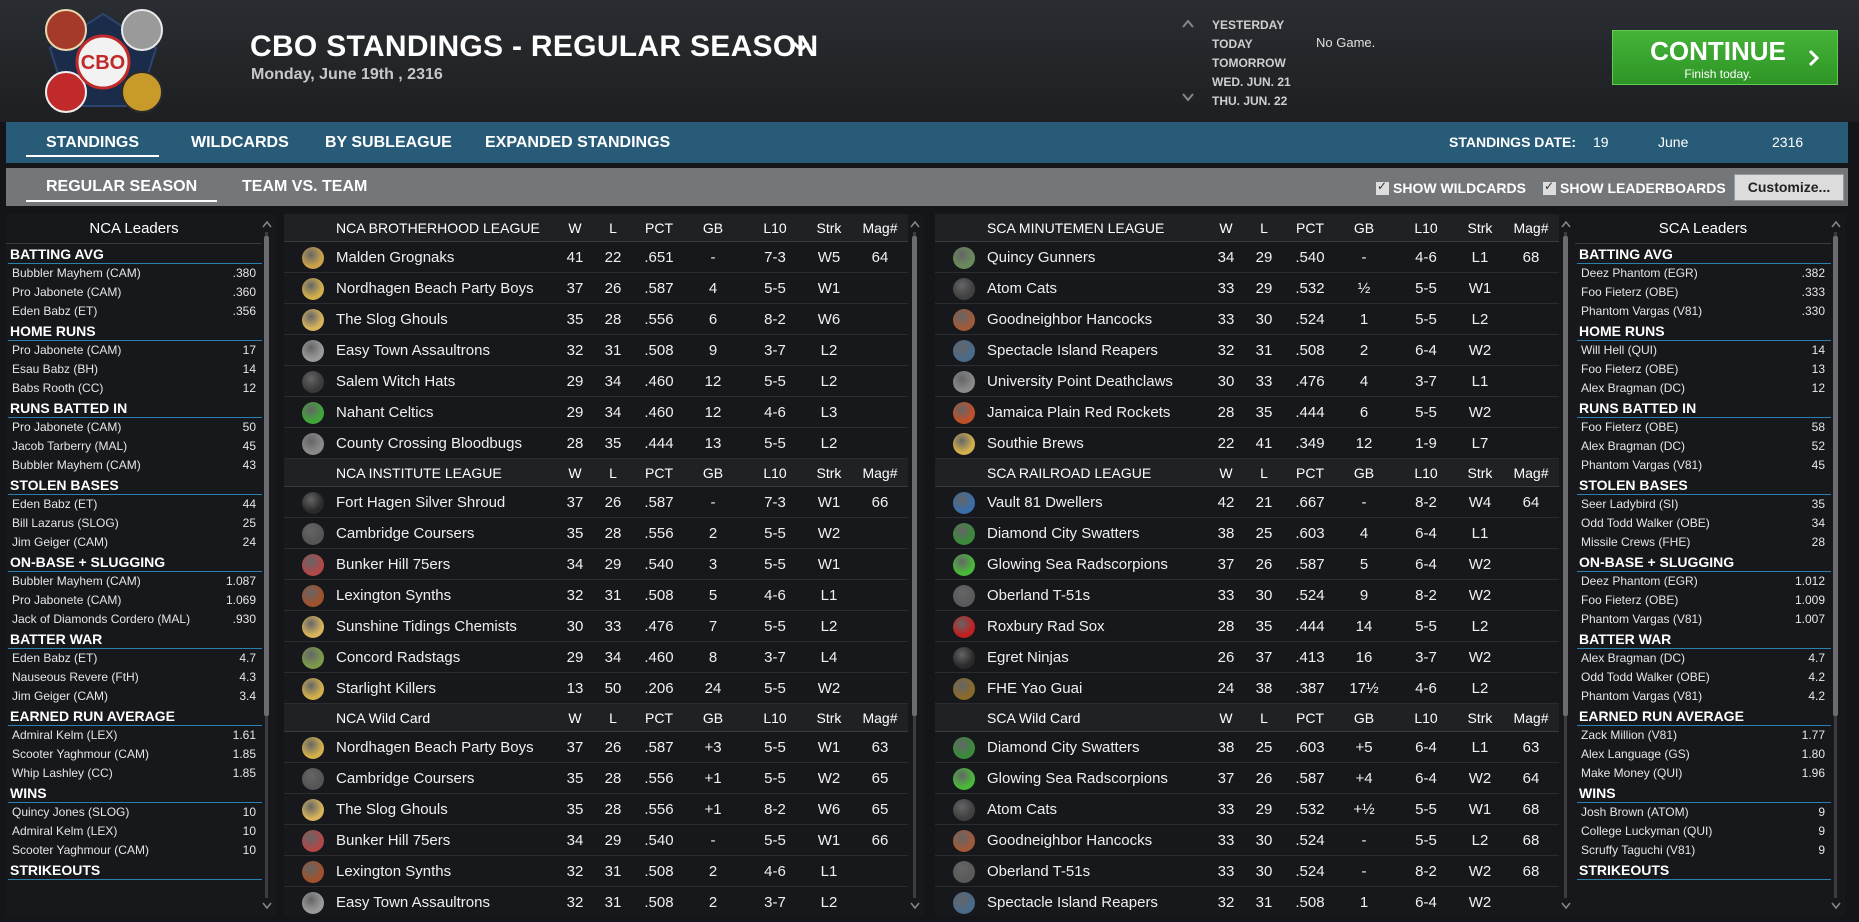  I want to click on leader-row: Will Hell (QUI) 14, so click(1704, 350).